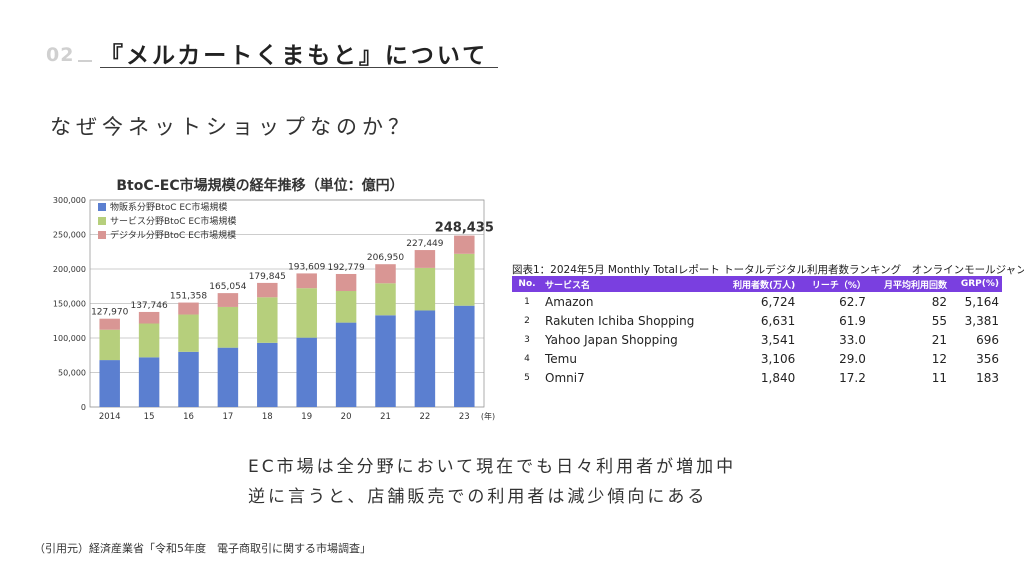 The image size is (1024, 576). I want to click on cell-users: 3,541, so click(778, 339).